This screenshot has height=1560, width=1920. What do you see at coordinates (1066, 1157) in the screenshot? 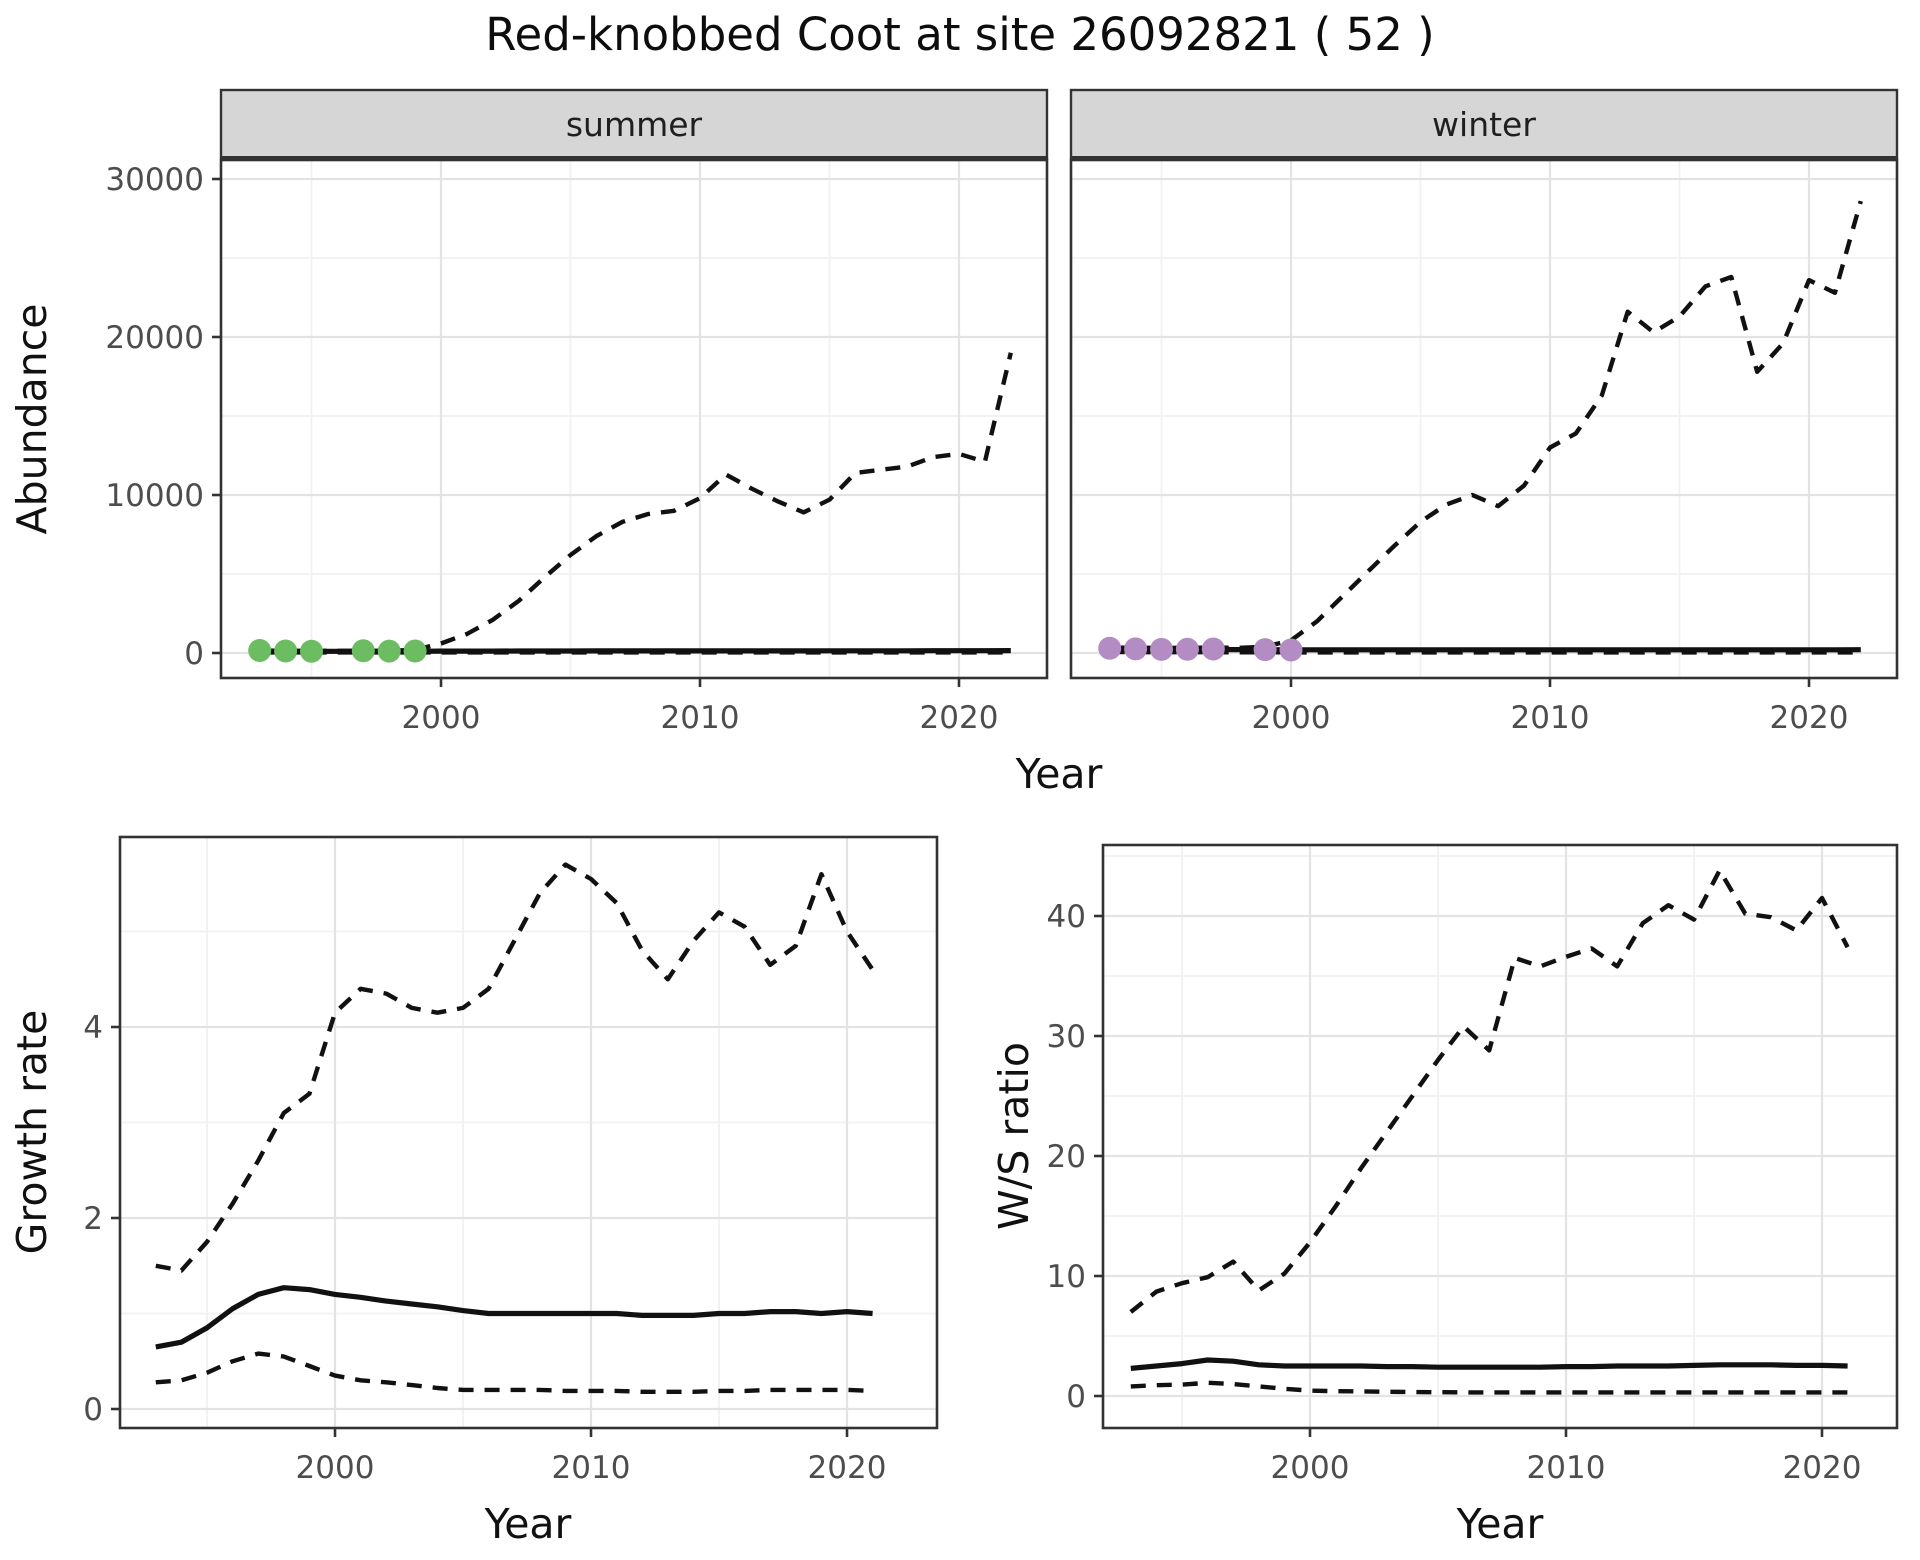
I see `y-tick-label: 20` at bounding box center [1066, 1157].